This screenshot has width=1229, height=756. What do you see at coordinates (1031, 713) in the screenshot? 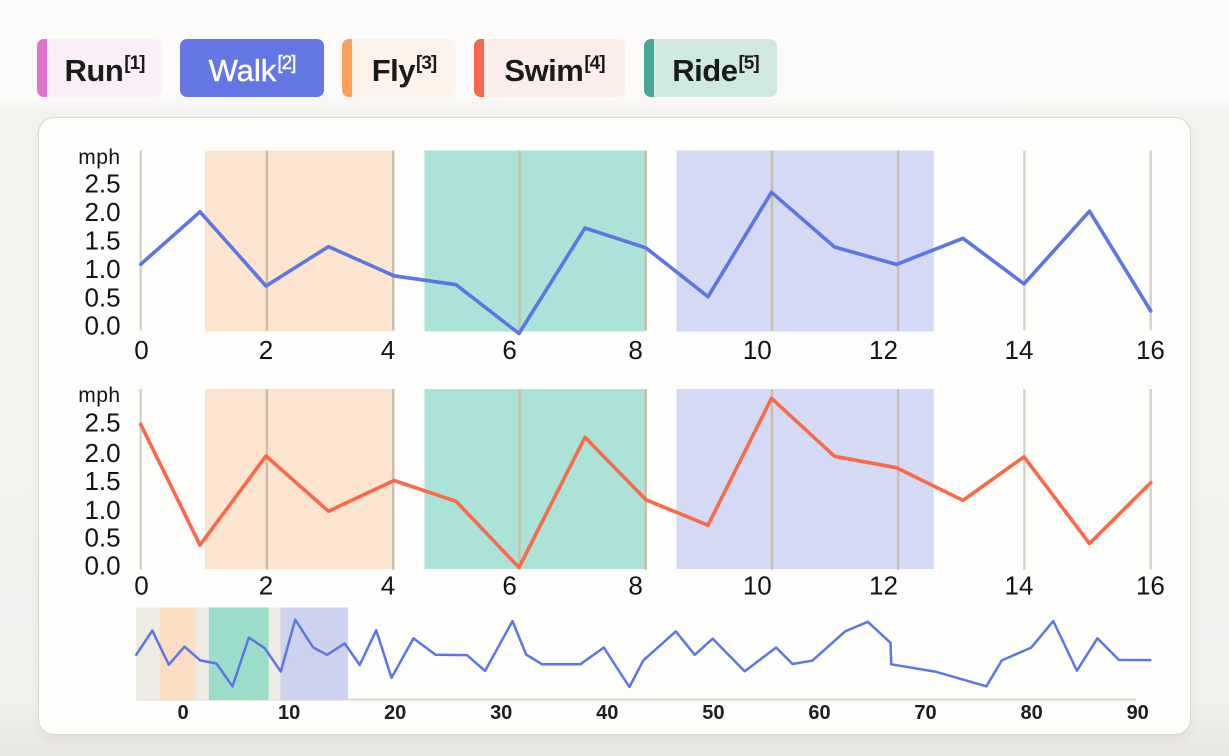
I see `svg-text: 80` at bounding box center [1031, 713].